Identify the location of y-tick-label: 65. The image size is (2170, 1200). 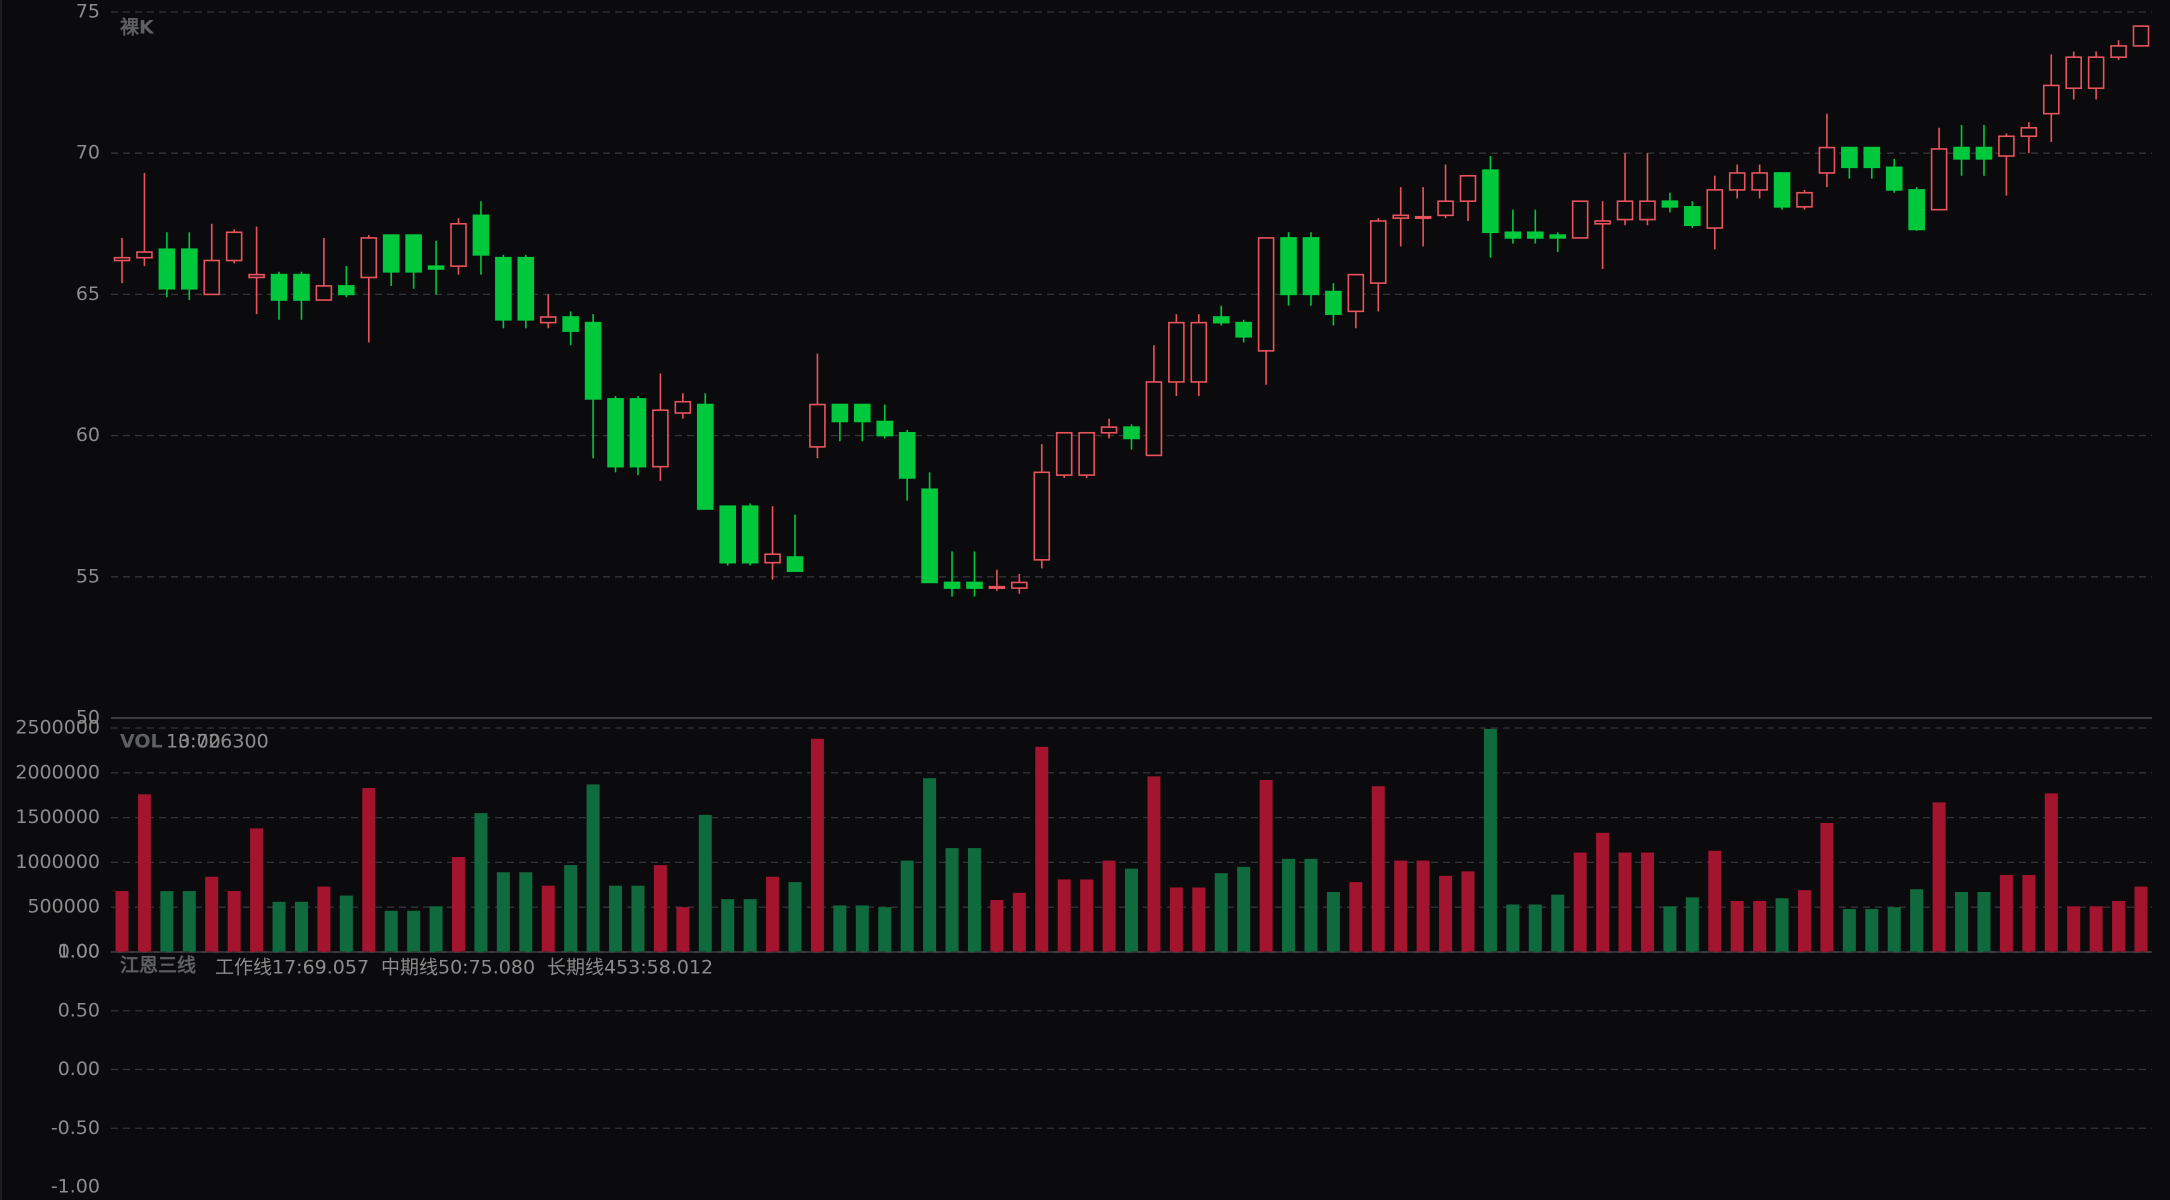
(88, 294).